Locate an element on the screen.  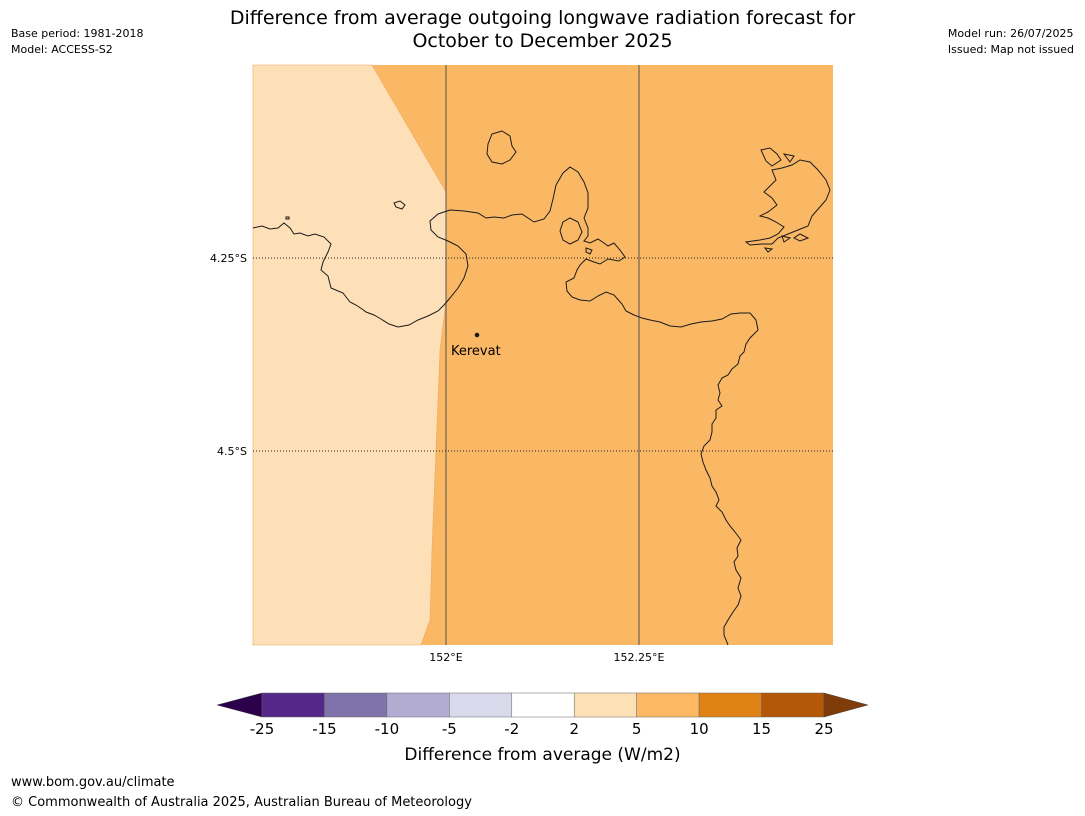
colorbar-tick-label: -25 is located at coordinates (262, 729).